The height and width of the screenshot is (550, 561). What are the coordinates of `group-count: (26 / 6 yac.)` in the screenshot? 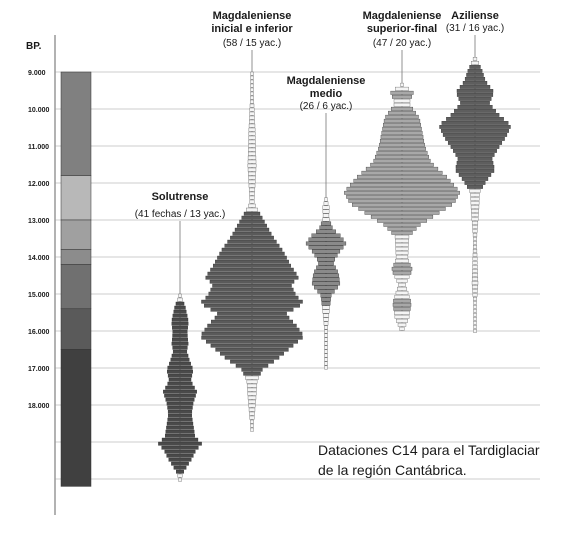 It's located at (326, 106).